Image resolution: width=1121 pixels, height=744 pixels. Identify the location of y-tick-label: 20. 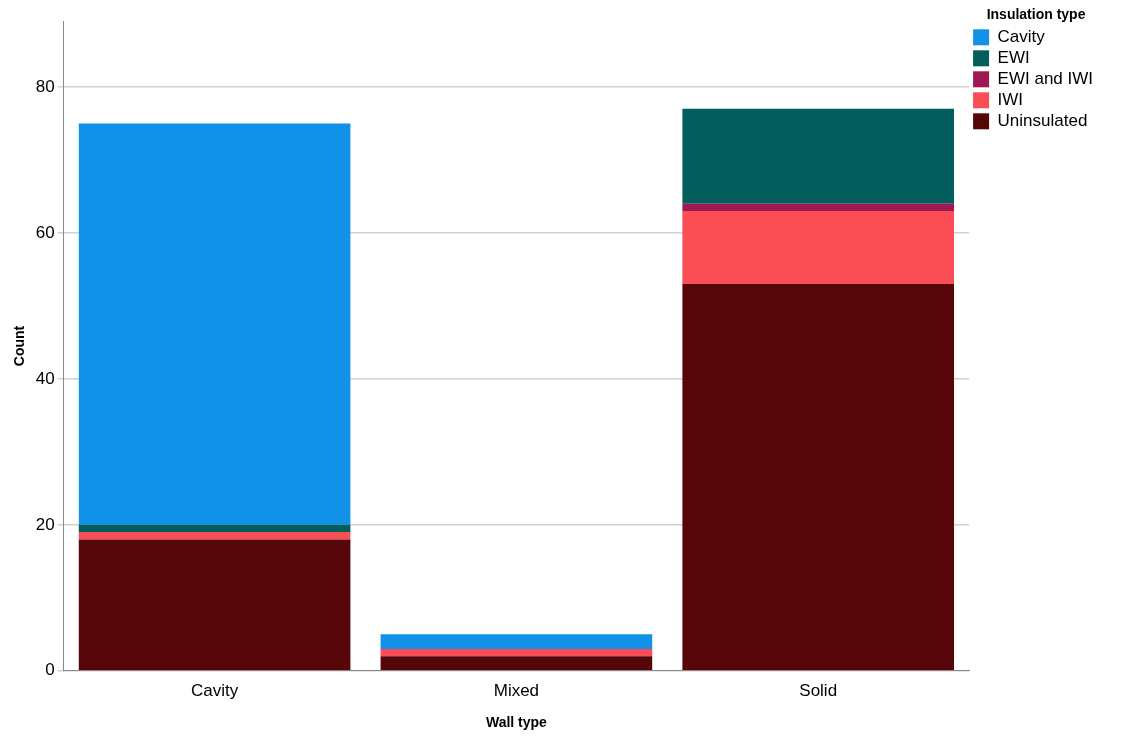
(45, 524).